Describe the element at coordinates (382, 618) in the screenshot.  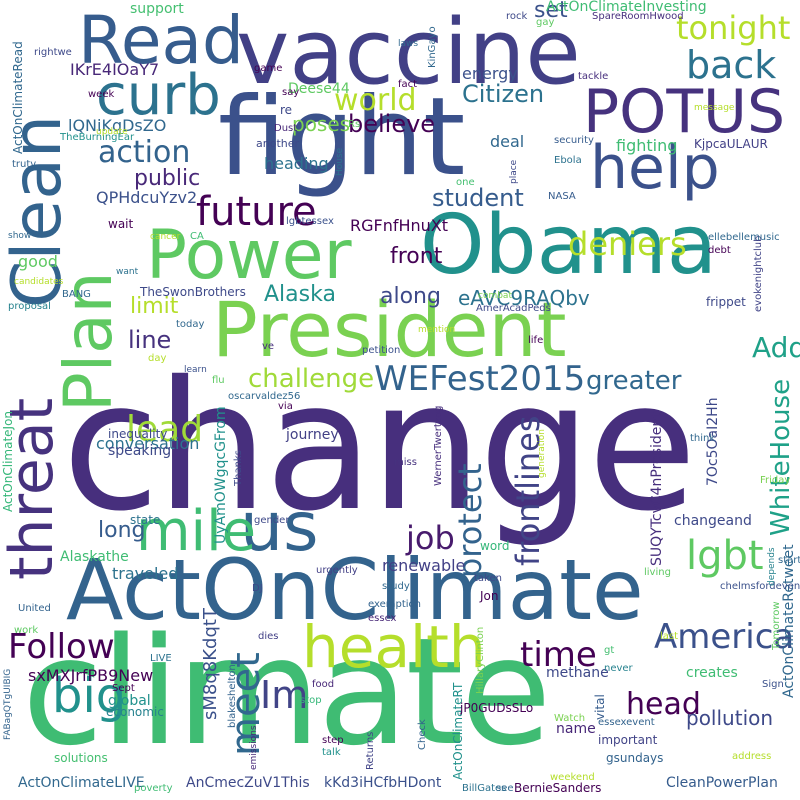
I see `word: essex` at that location.